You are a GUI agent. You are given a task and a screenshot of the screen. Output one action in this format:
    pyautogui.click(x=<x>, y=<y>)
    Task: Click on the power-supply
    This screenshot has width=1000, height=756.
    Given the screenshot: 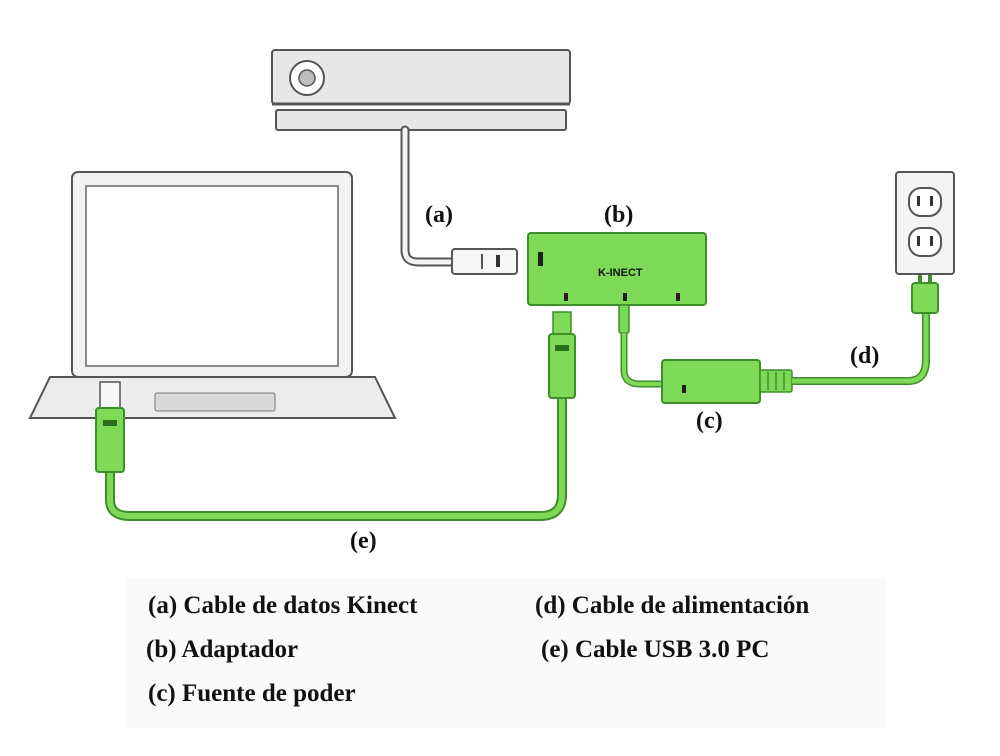 What is the action you would take?
    pyautogui.click(x=727, y=381)
    